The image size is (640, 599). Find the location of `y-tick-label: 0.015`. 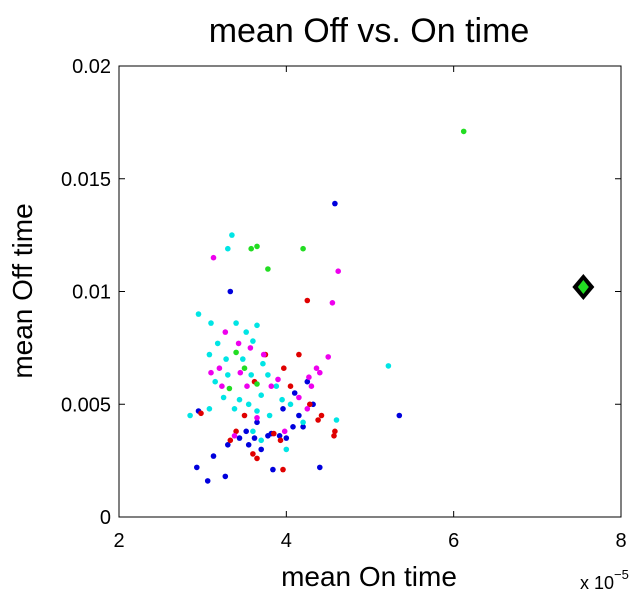

y-tick-label: 0.015 is located at coordinates (86, 180).